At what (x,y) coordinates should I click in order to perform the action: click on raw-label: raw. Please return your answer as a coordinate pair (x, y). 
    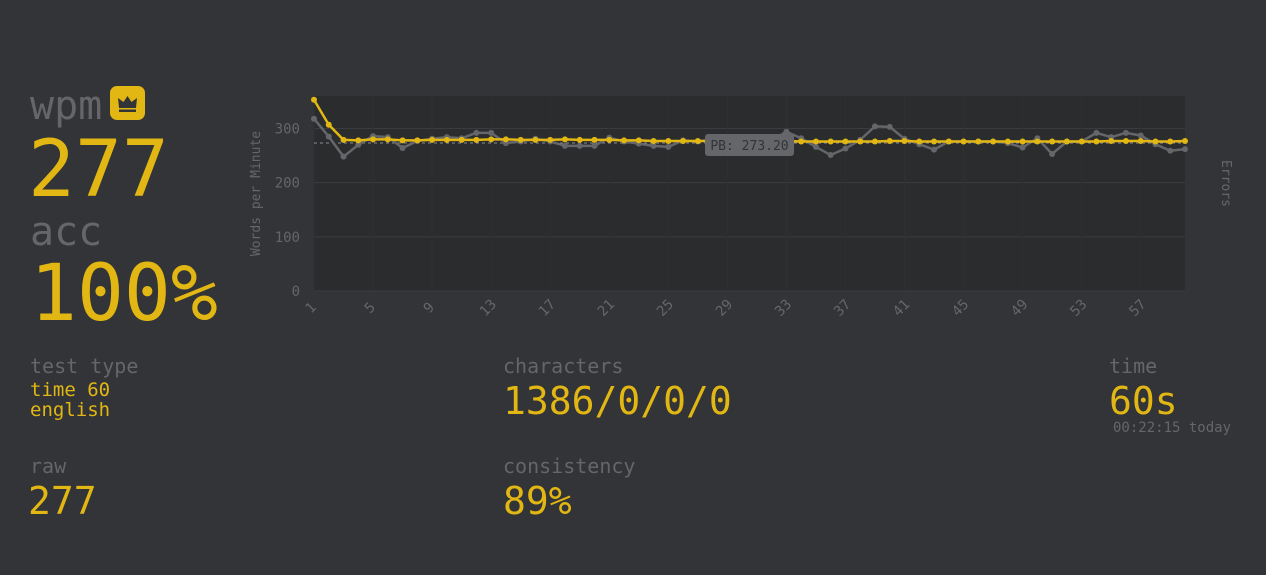
    Looking at the image, I should click on (48, 466).